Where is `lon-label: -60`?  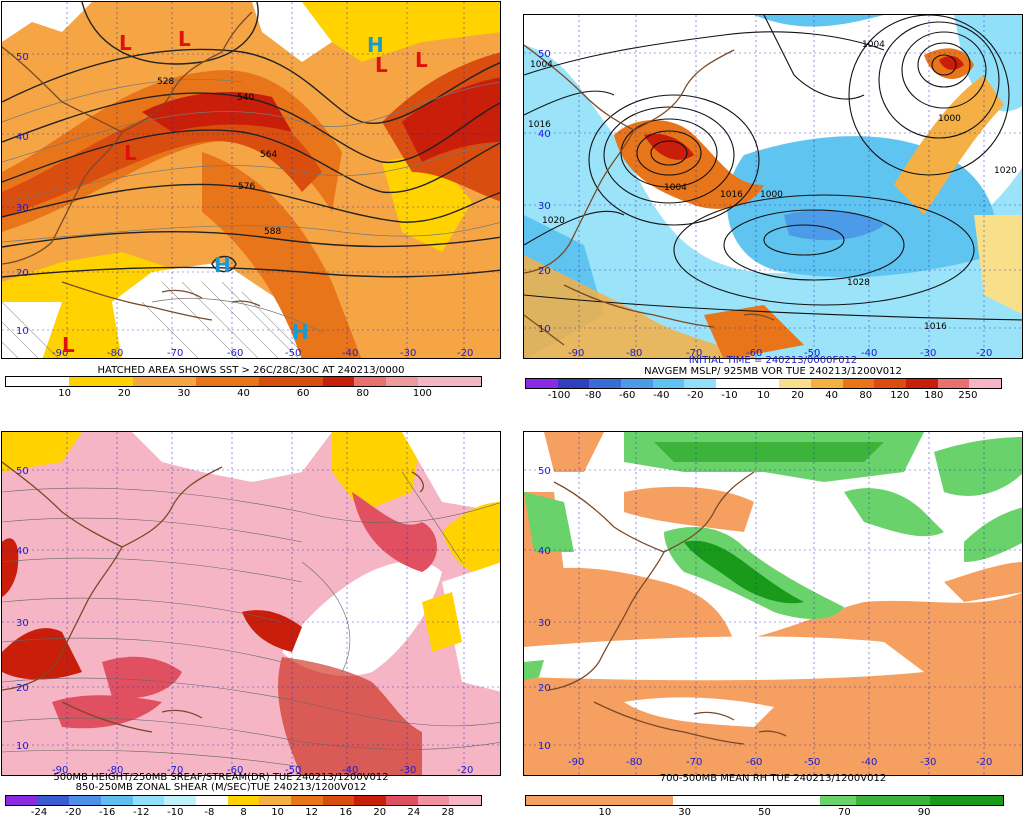 lon-label: -60 is located at coordinates (235, 770).